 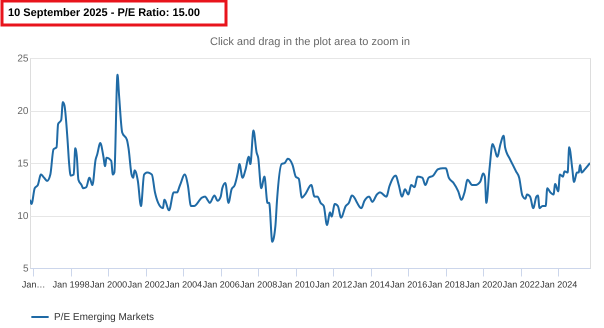 What do you see at coordinates (371, 285) in the screenshot?
I see `x-tick-label: Jan 2014` at bounding box center [371, 285].